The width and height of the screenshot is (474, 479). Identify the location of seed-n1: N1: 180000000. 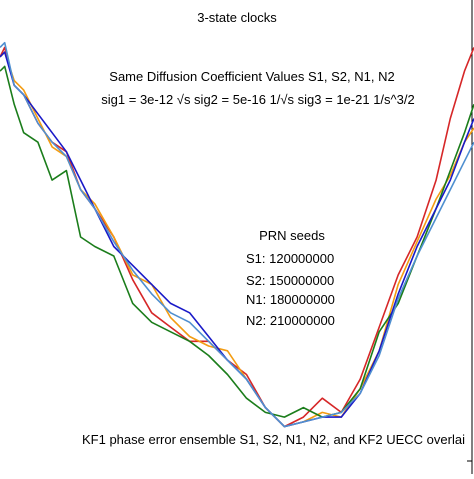
(290, 299).